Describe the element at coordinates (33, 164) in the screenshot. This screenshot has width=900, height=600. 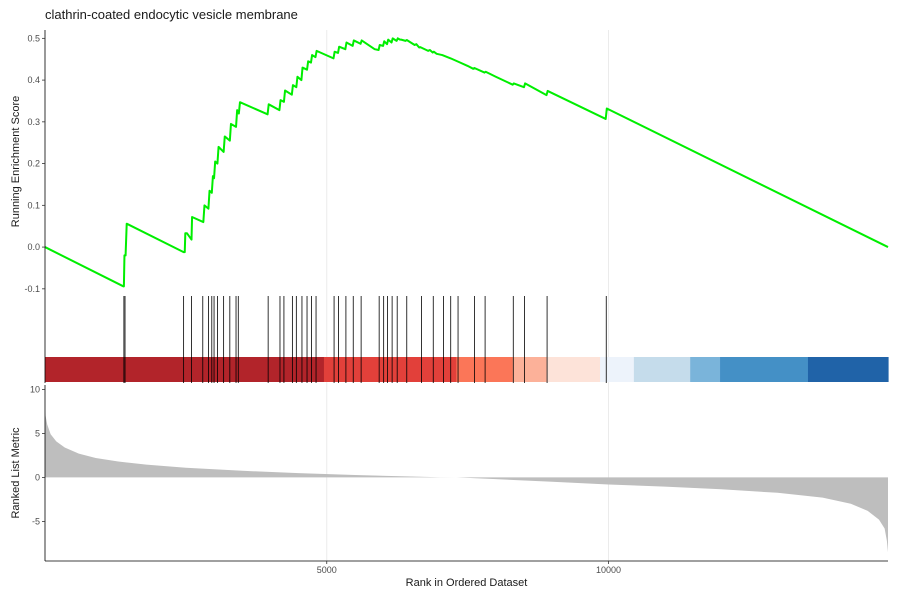
I see `y-tick-label-running-score: 0.2` at that location.